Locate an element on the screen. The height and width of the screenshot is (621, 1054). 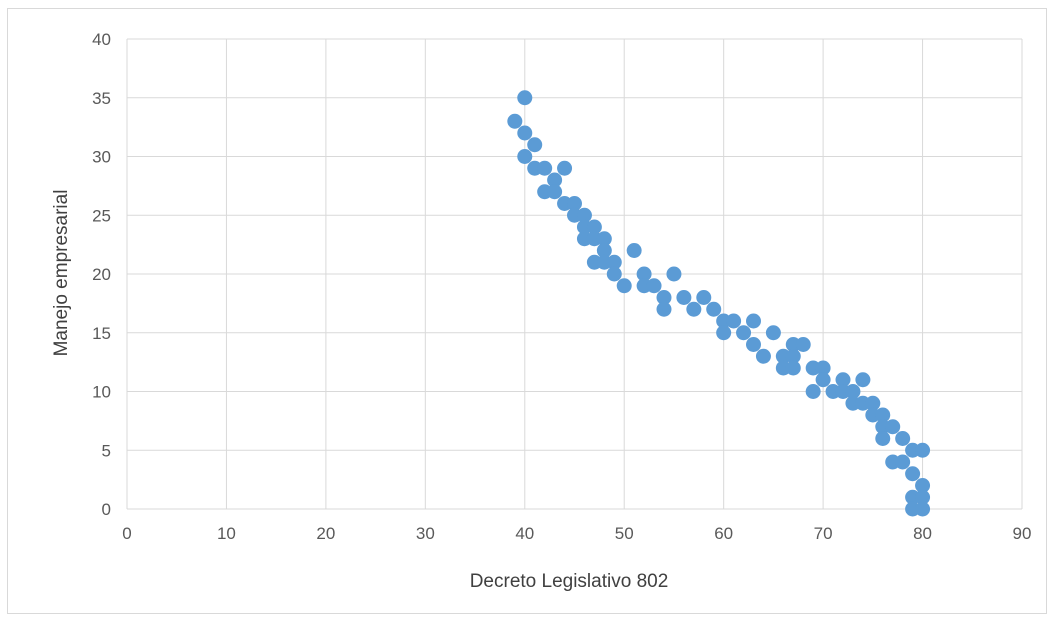
y-tick-labels: 0 5 10 15 20 25 30 35 40 is located at coordinates (101, 274).